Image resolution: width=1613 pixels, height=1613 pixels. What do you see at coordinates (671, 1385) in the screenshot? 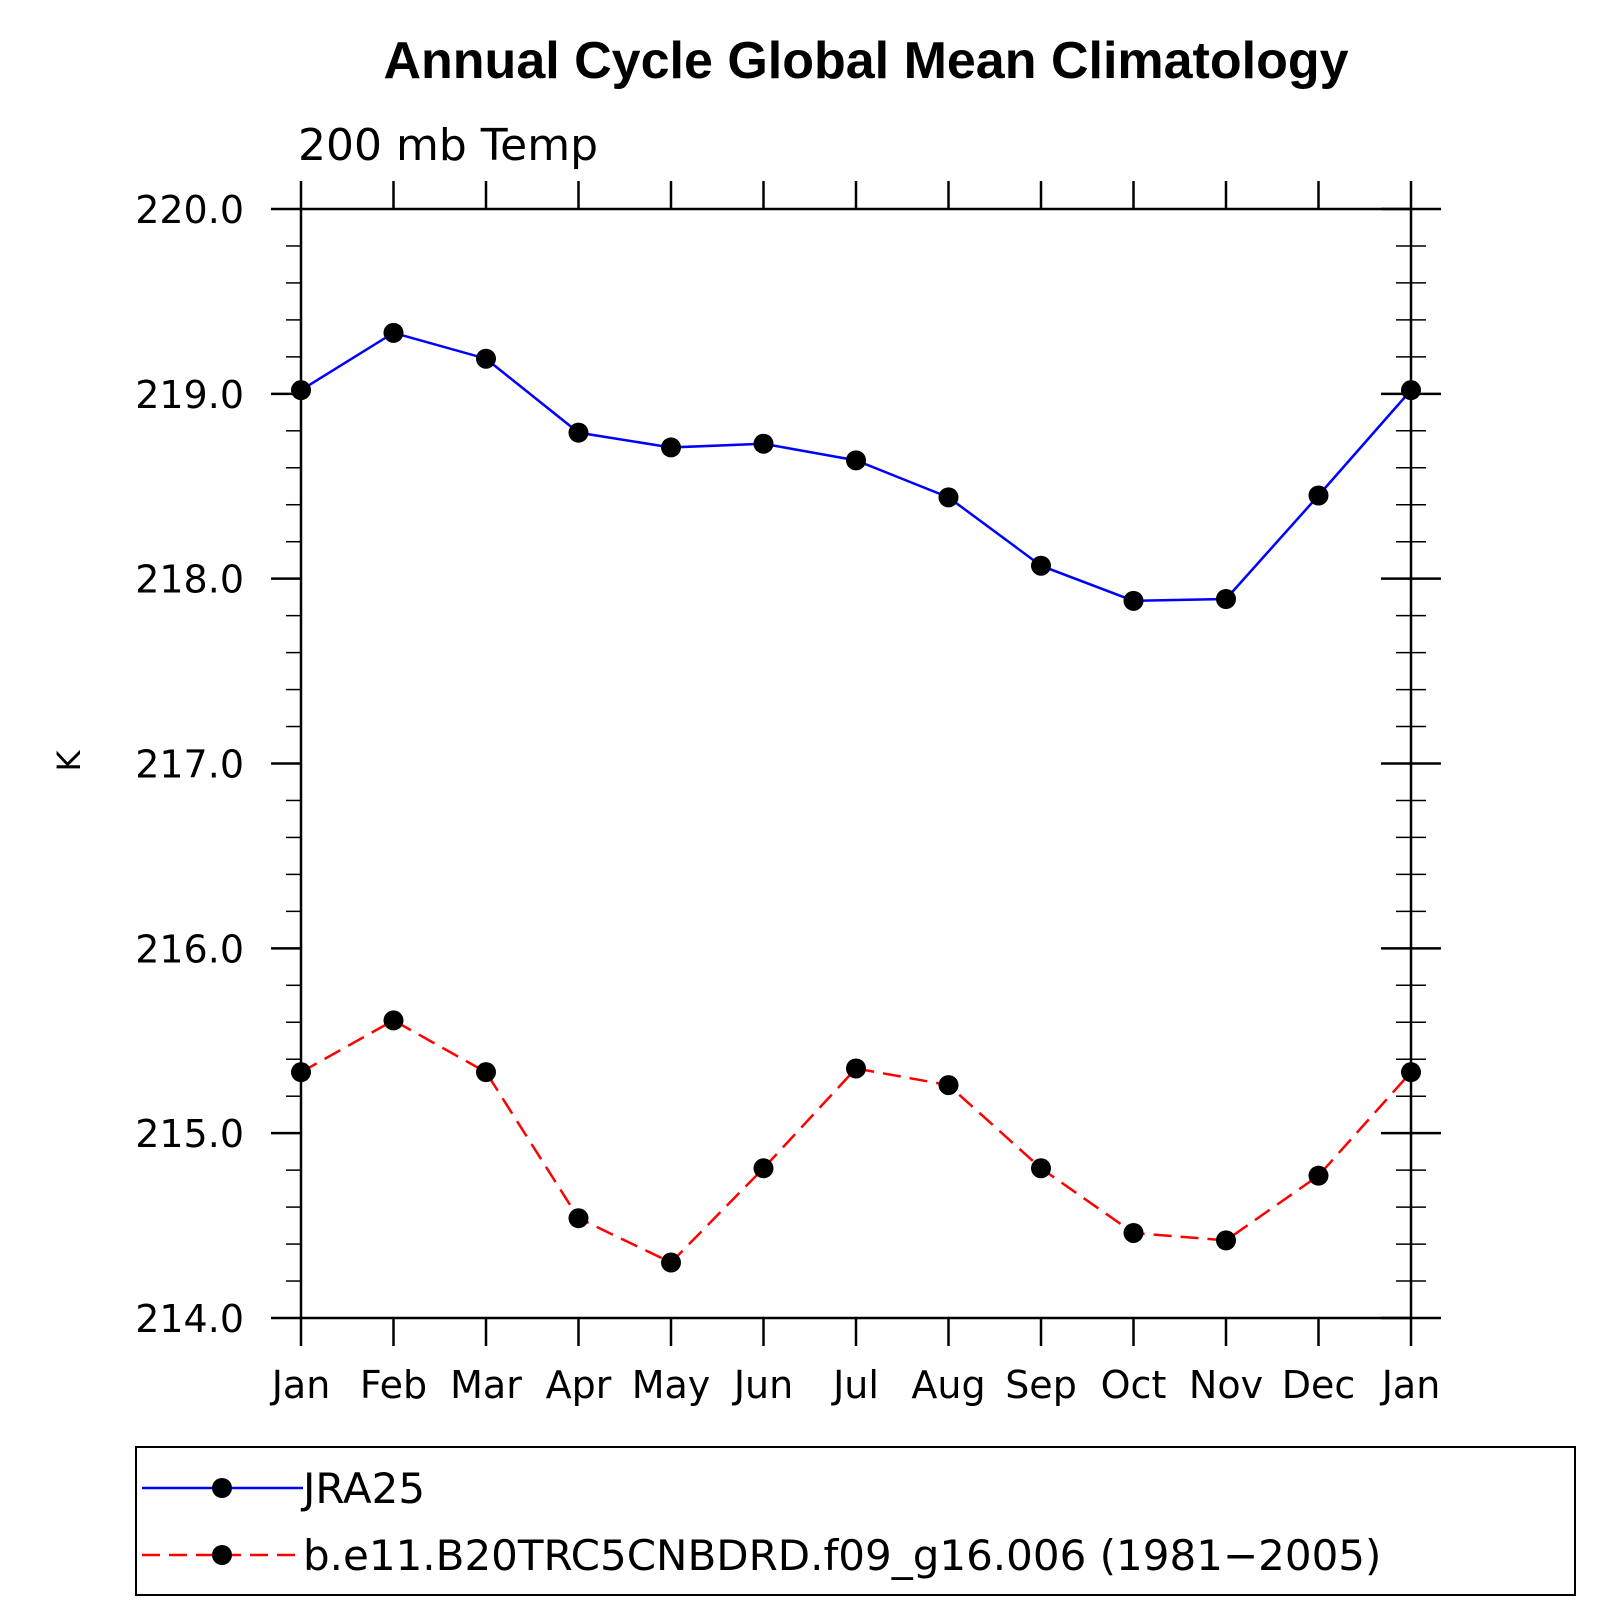
I see `x-tick-label: May` at bounding box center [671, 1385].